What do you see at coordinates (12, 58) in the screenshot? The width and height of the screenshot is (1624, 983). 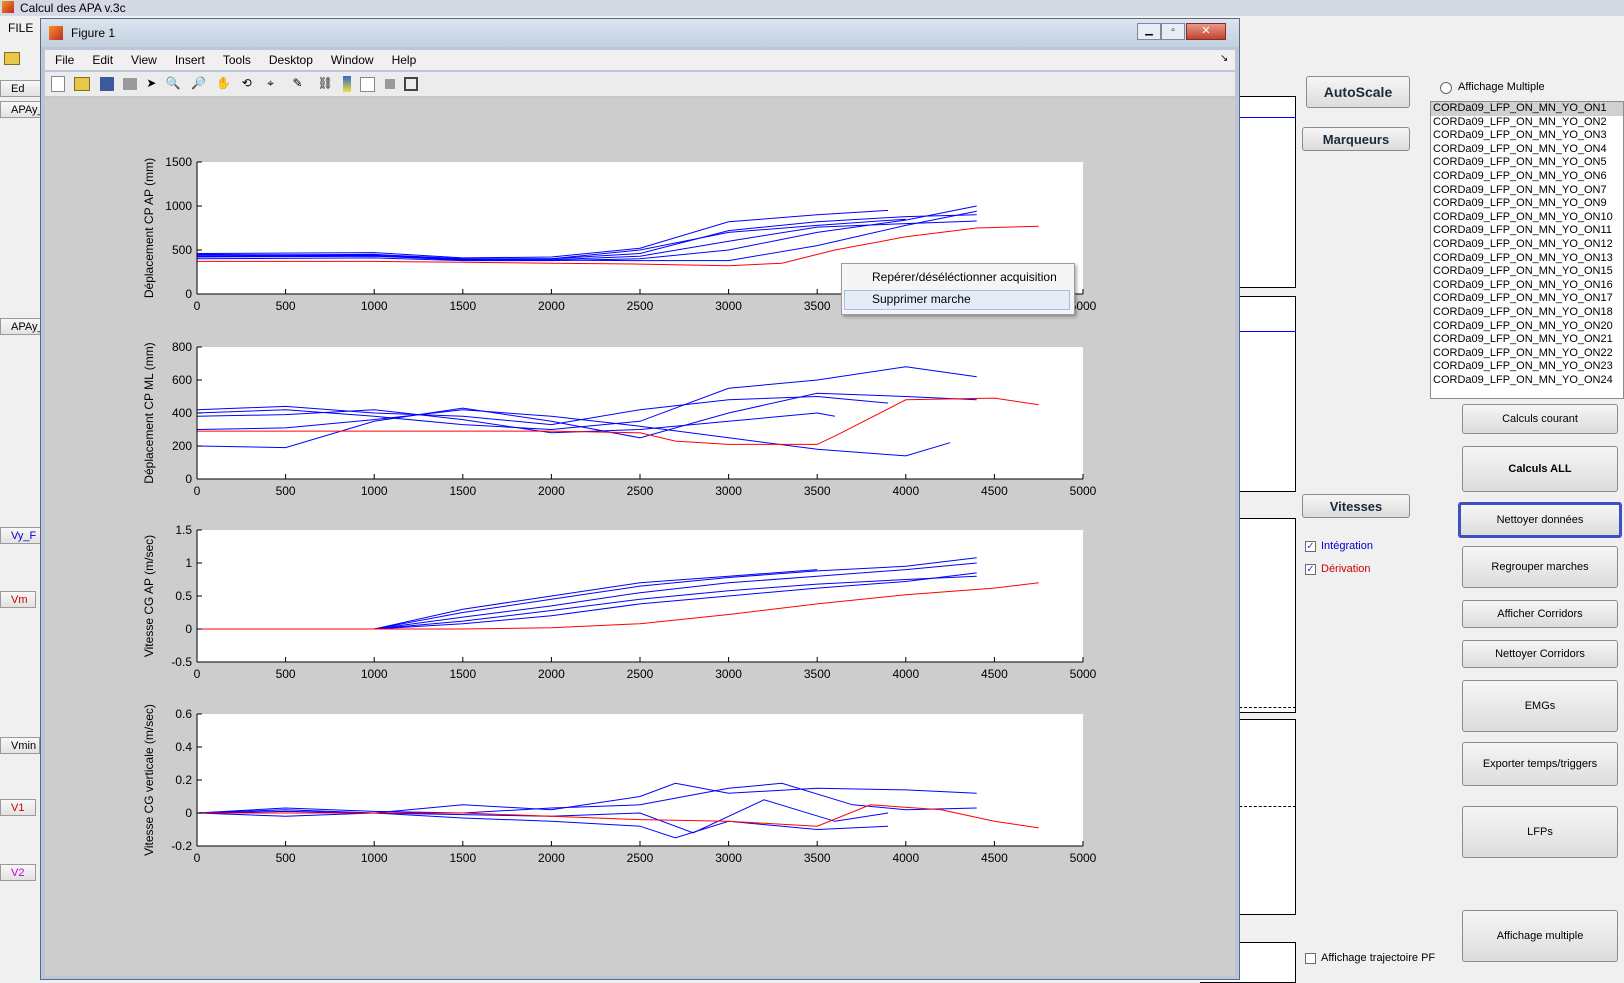 I see `open-icon` at bounding box center [12, 58].